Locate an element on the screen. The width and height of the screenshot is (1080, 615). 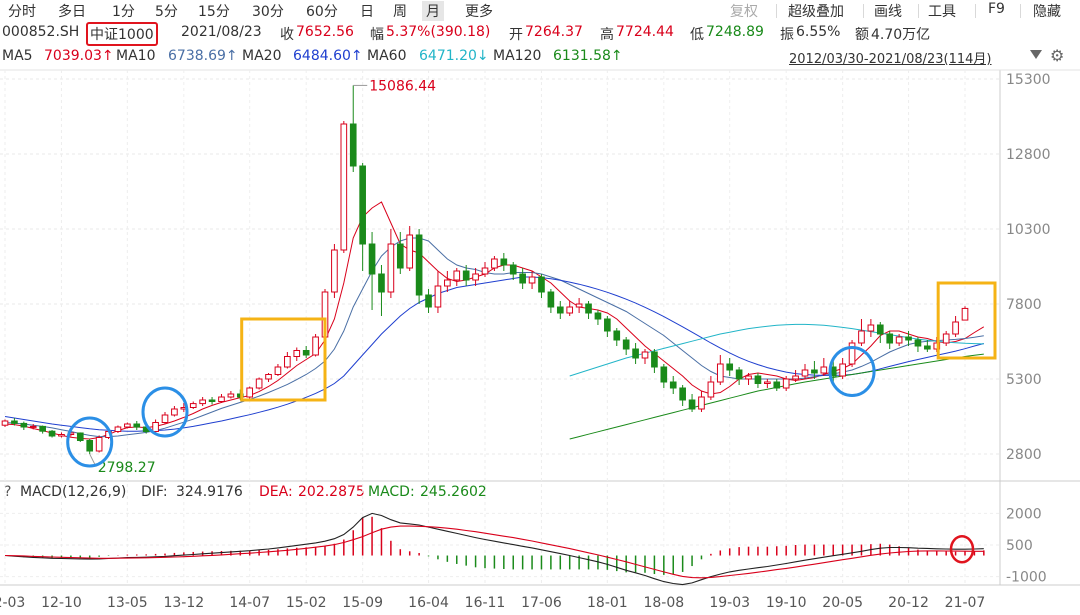
tools-button: 工具 is located at coordinates (942, 12).